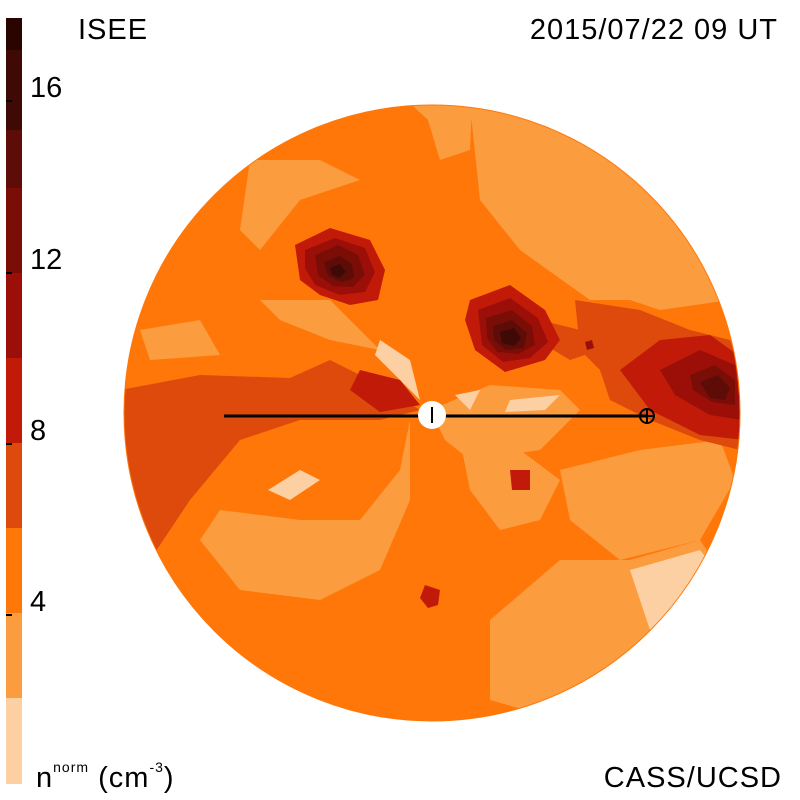 This screenshot has height=800, width=800. What do you see at coordinates (38, 431) in the screenshot?
I see `colorbar-tick-8: 8` at bounding box center [38, 431].